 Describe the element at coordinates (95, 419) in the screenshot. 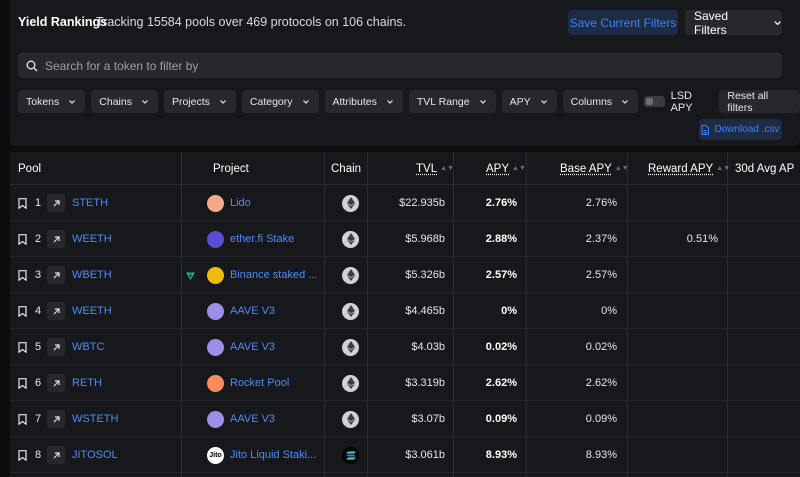

I see `pool-link: WSTETH` at that location.